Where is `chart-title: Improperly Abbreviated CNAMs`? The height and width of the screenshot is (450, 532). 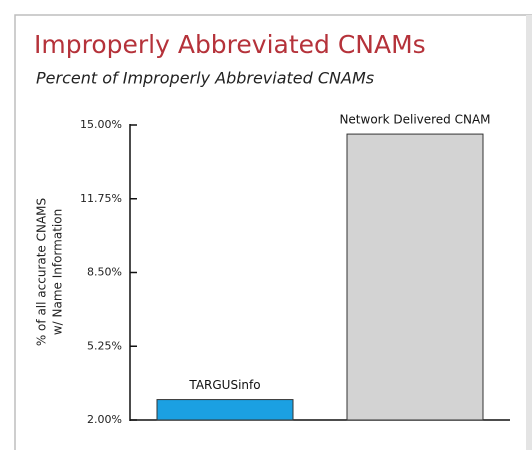
chart-title: Improperly Abbreviated CNAMs is located at coordinates (230, 44).